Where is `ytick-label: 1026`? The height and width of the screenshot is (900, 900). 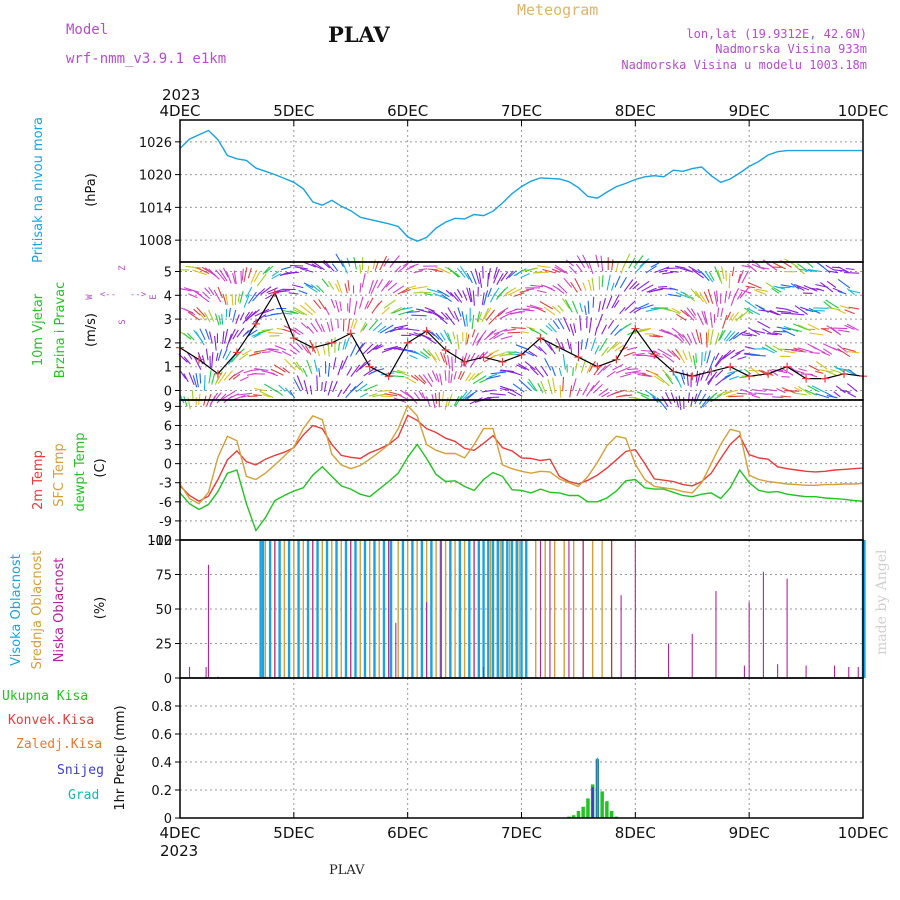
ytick-label: 1026 is located at coordinates (155, 143).